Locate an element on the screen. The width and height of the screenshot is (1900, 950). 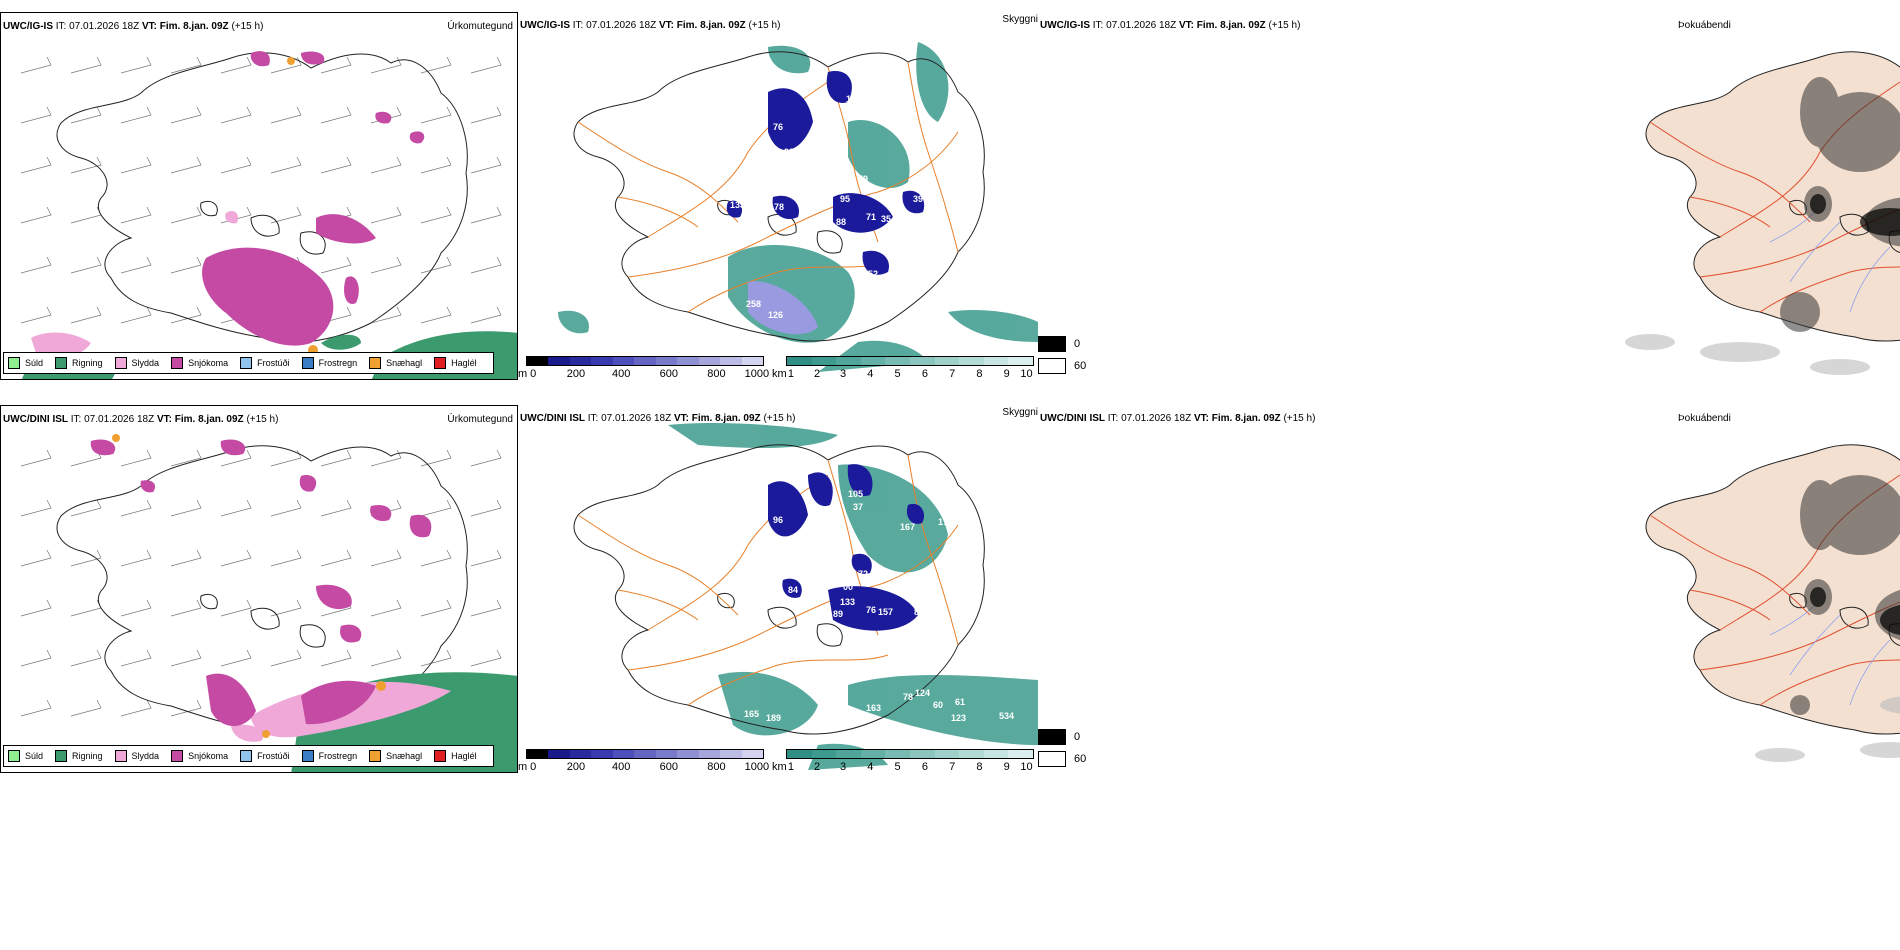
svg-text: 00 is located at coordinates (848, 587).